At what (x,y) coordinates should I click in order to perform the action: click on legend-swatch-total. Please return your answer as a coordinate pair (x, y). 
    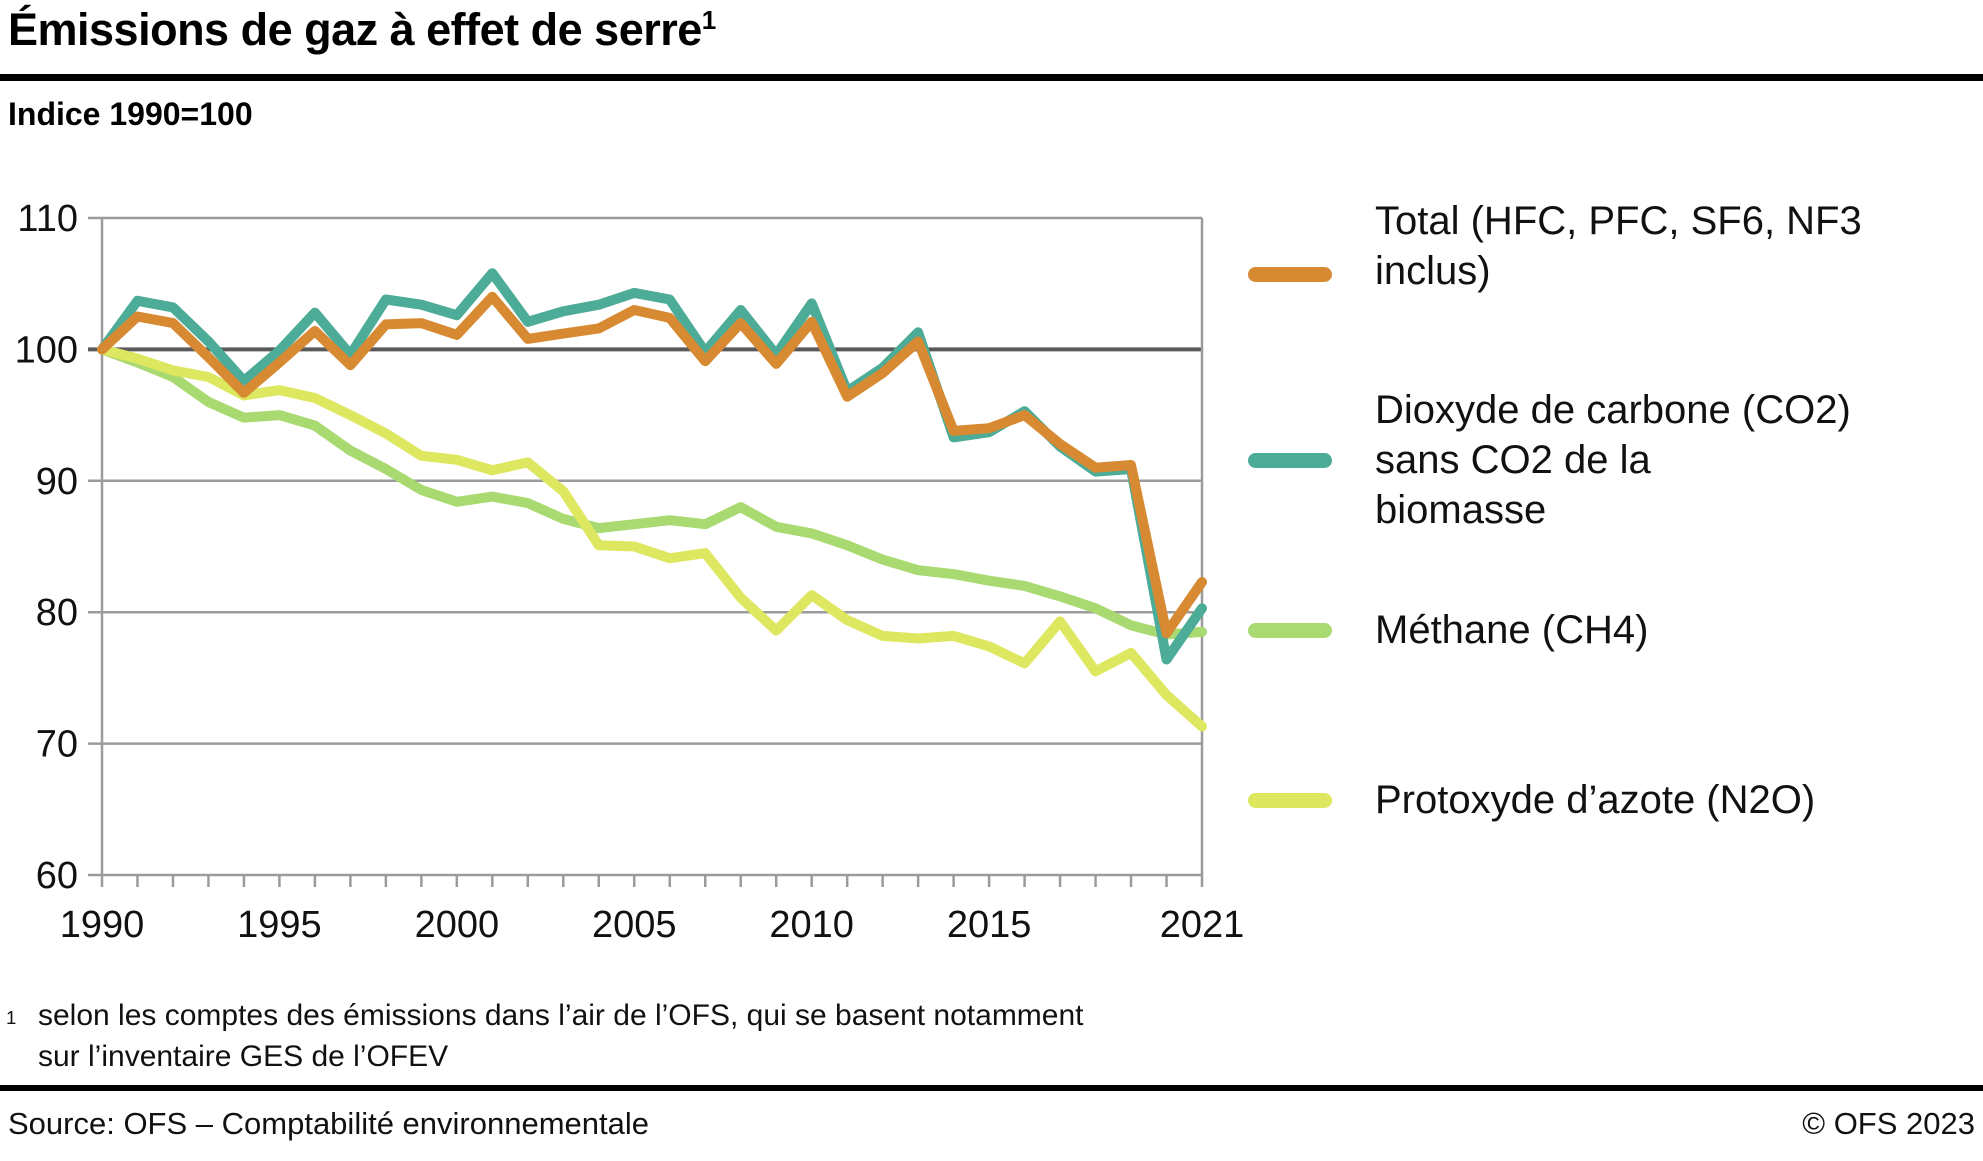
    Looking at the image, I should click on (1290, 274).